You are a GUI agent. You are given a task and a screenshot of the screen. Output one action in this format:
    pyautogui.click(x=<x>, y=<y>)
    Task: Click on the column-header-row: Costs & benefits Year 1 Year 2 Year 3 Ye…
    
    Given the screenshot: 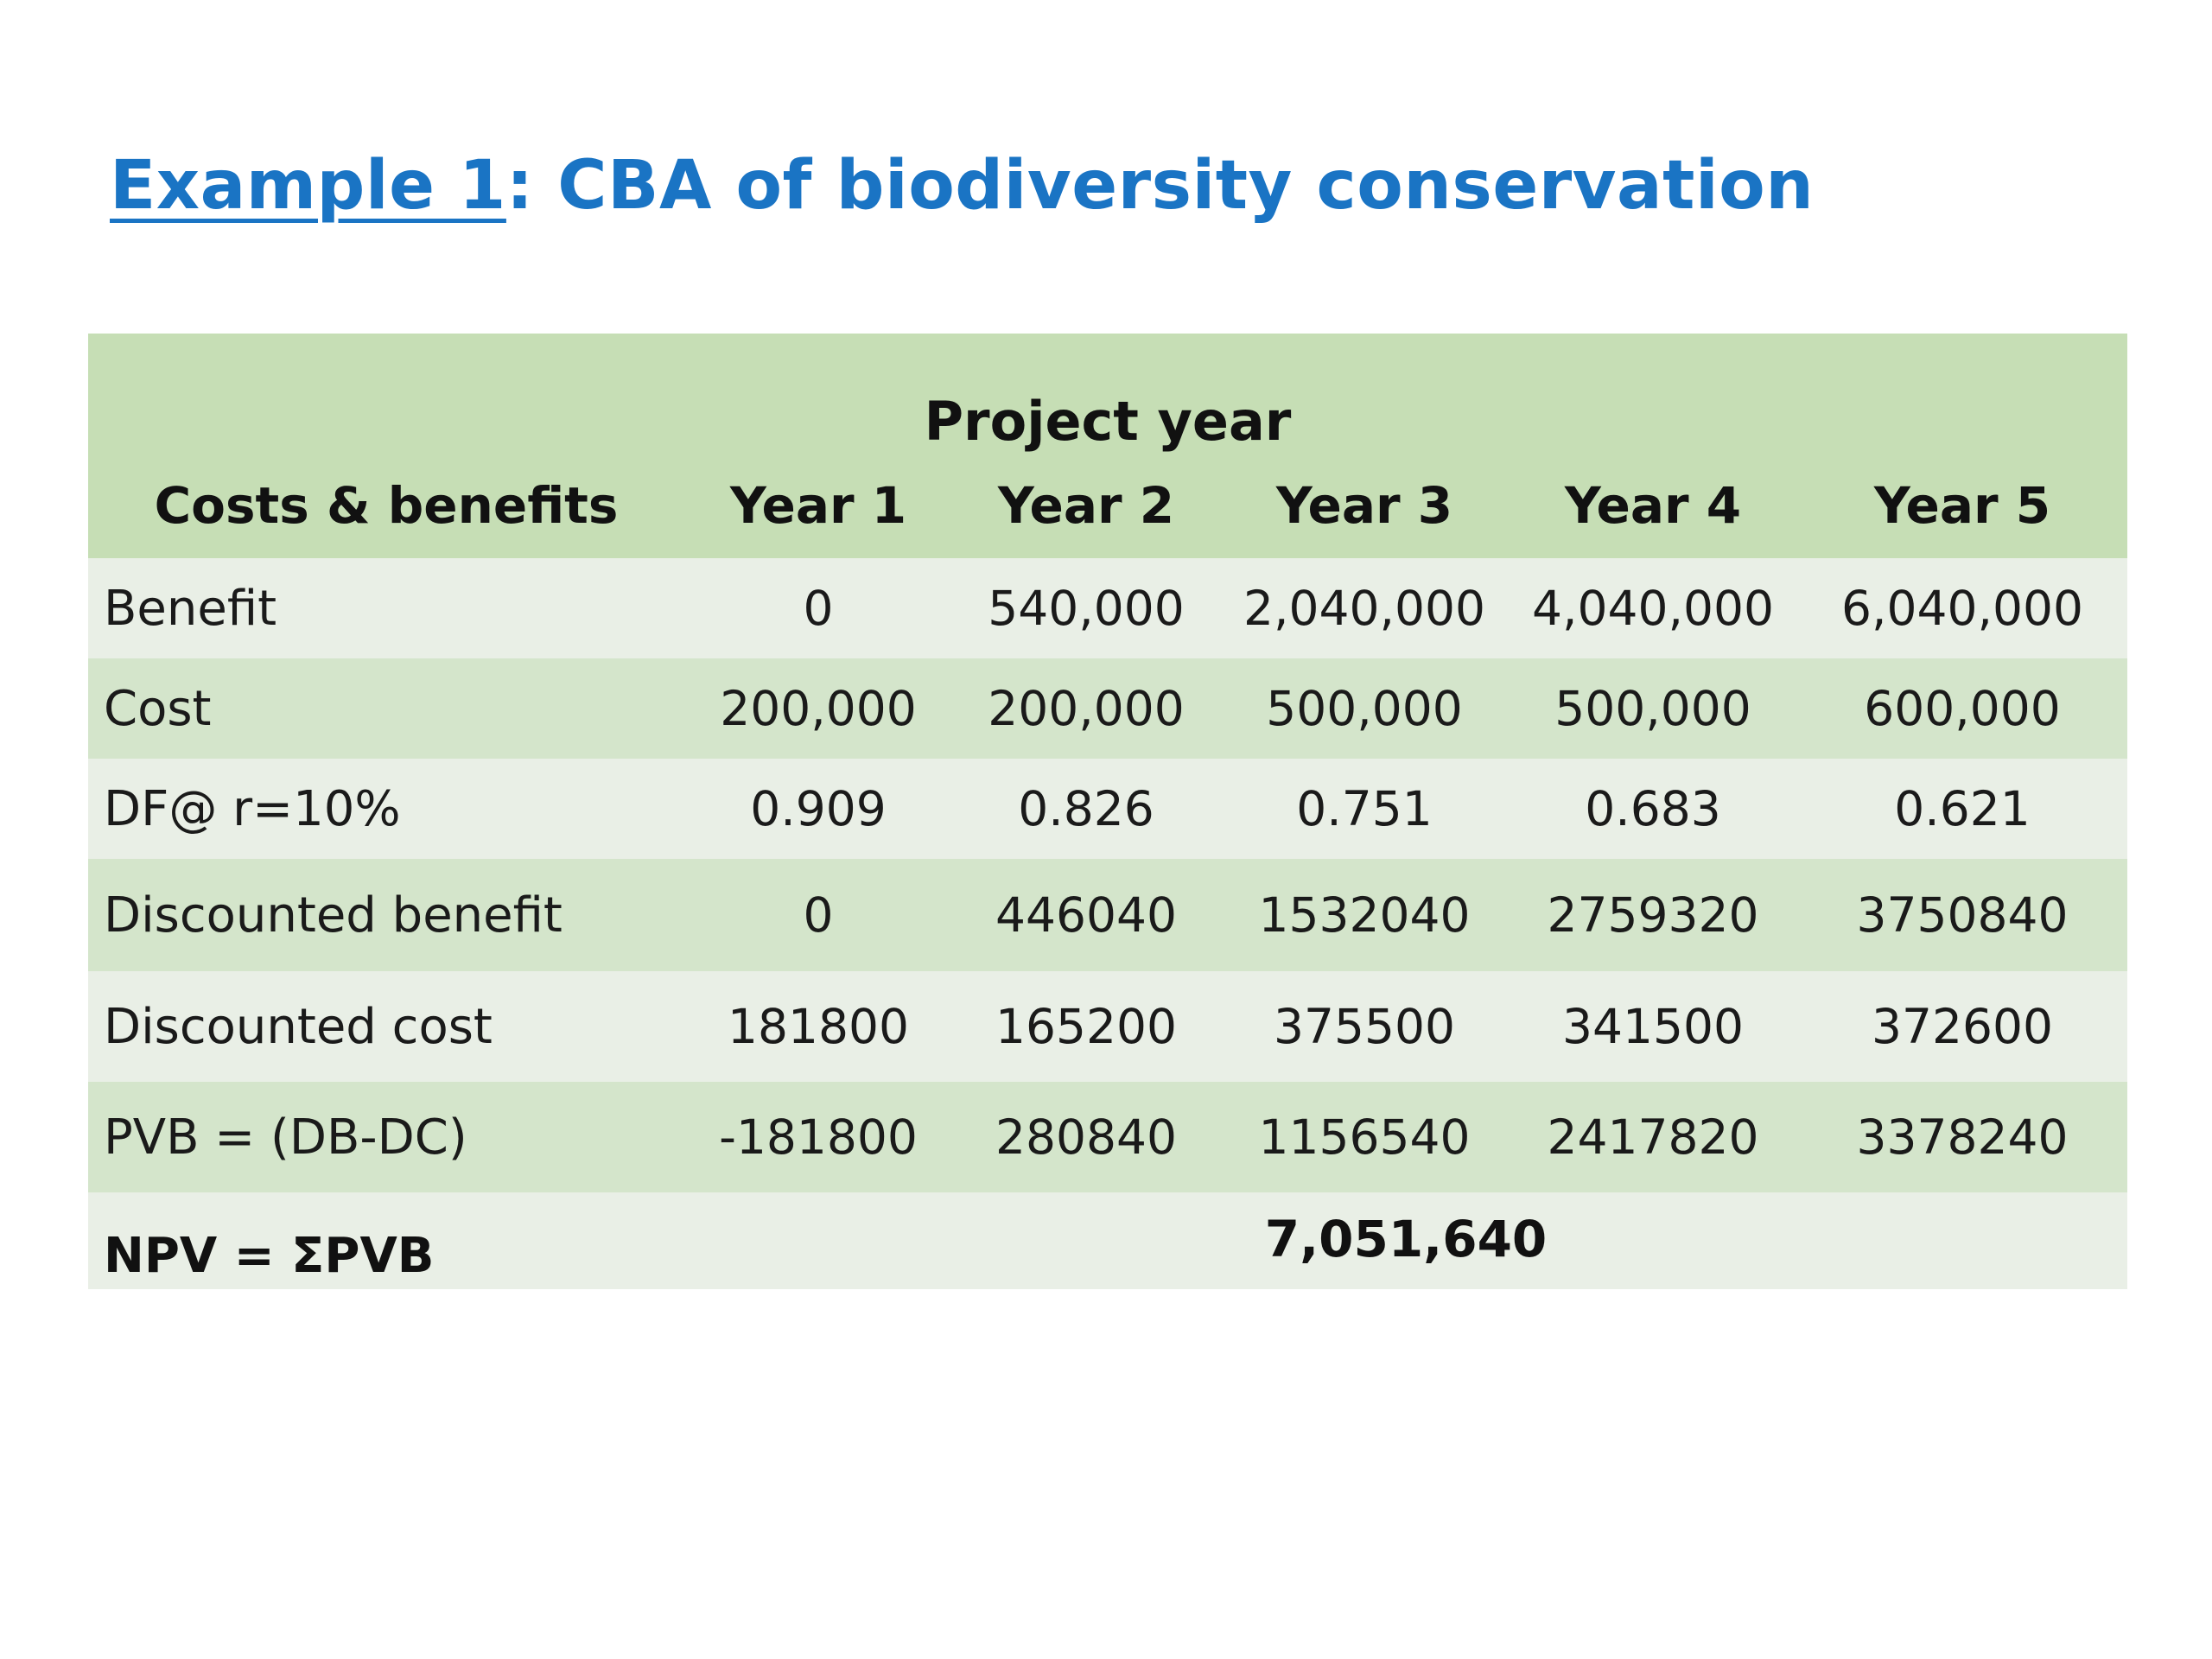 What is the action you would take?
    pyautogui.click(x=1107, y=506)
    